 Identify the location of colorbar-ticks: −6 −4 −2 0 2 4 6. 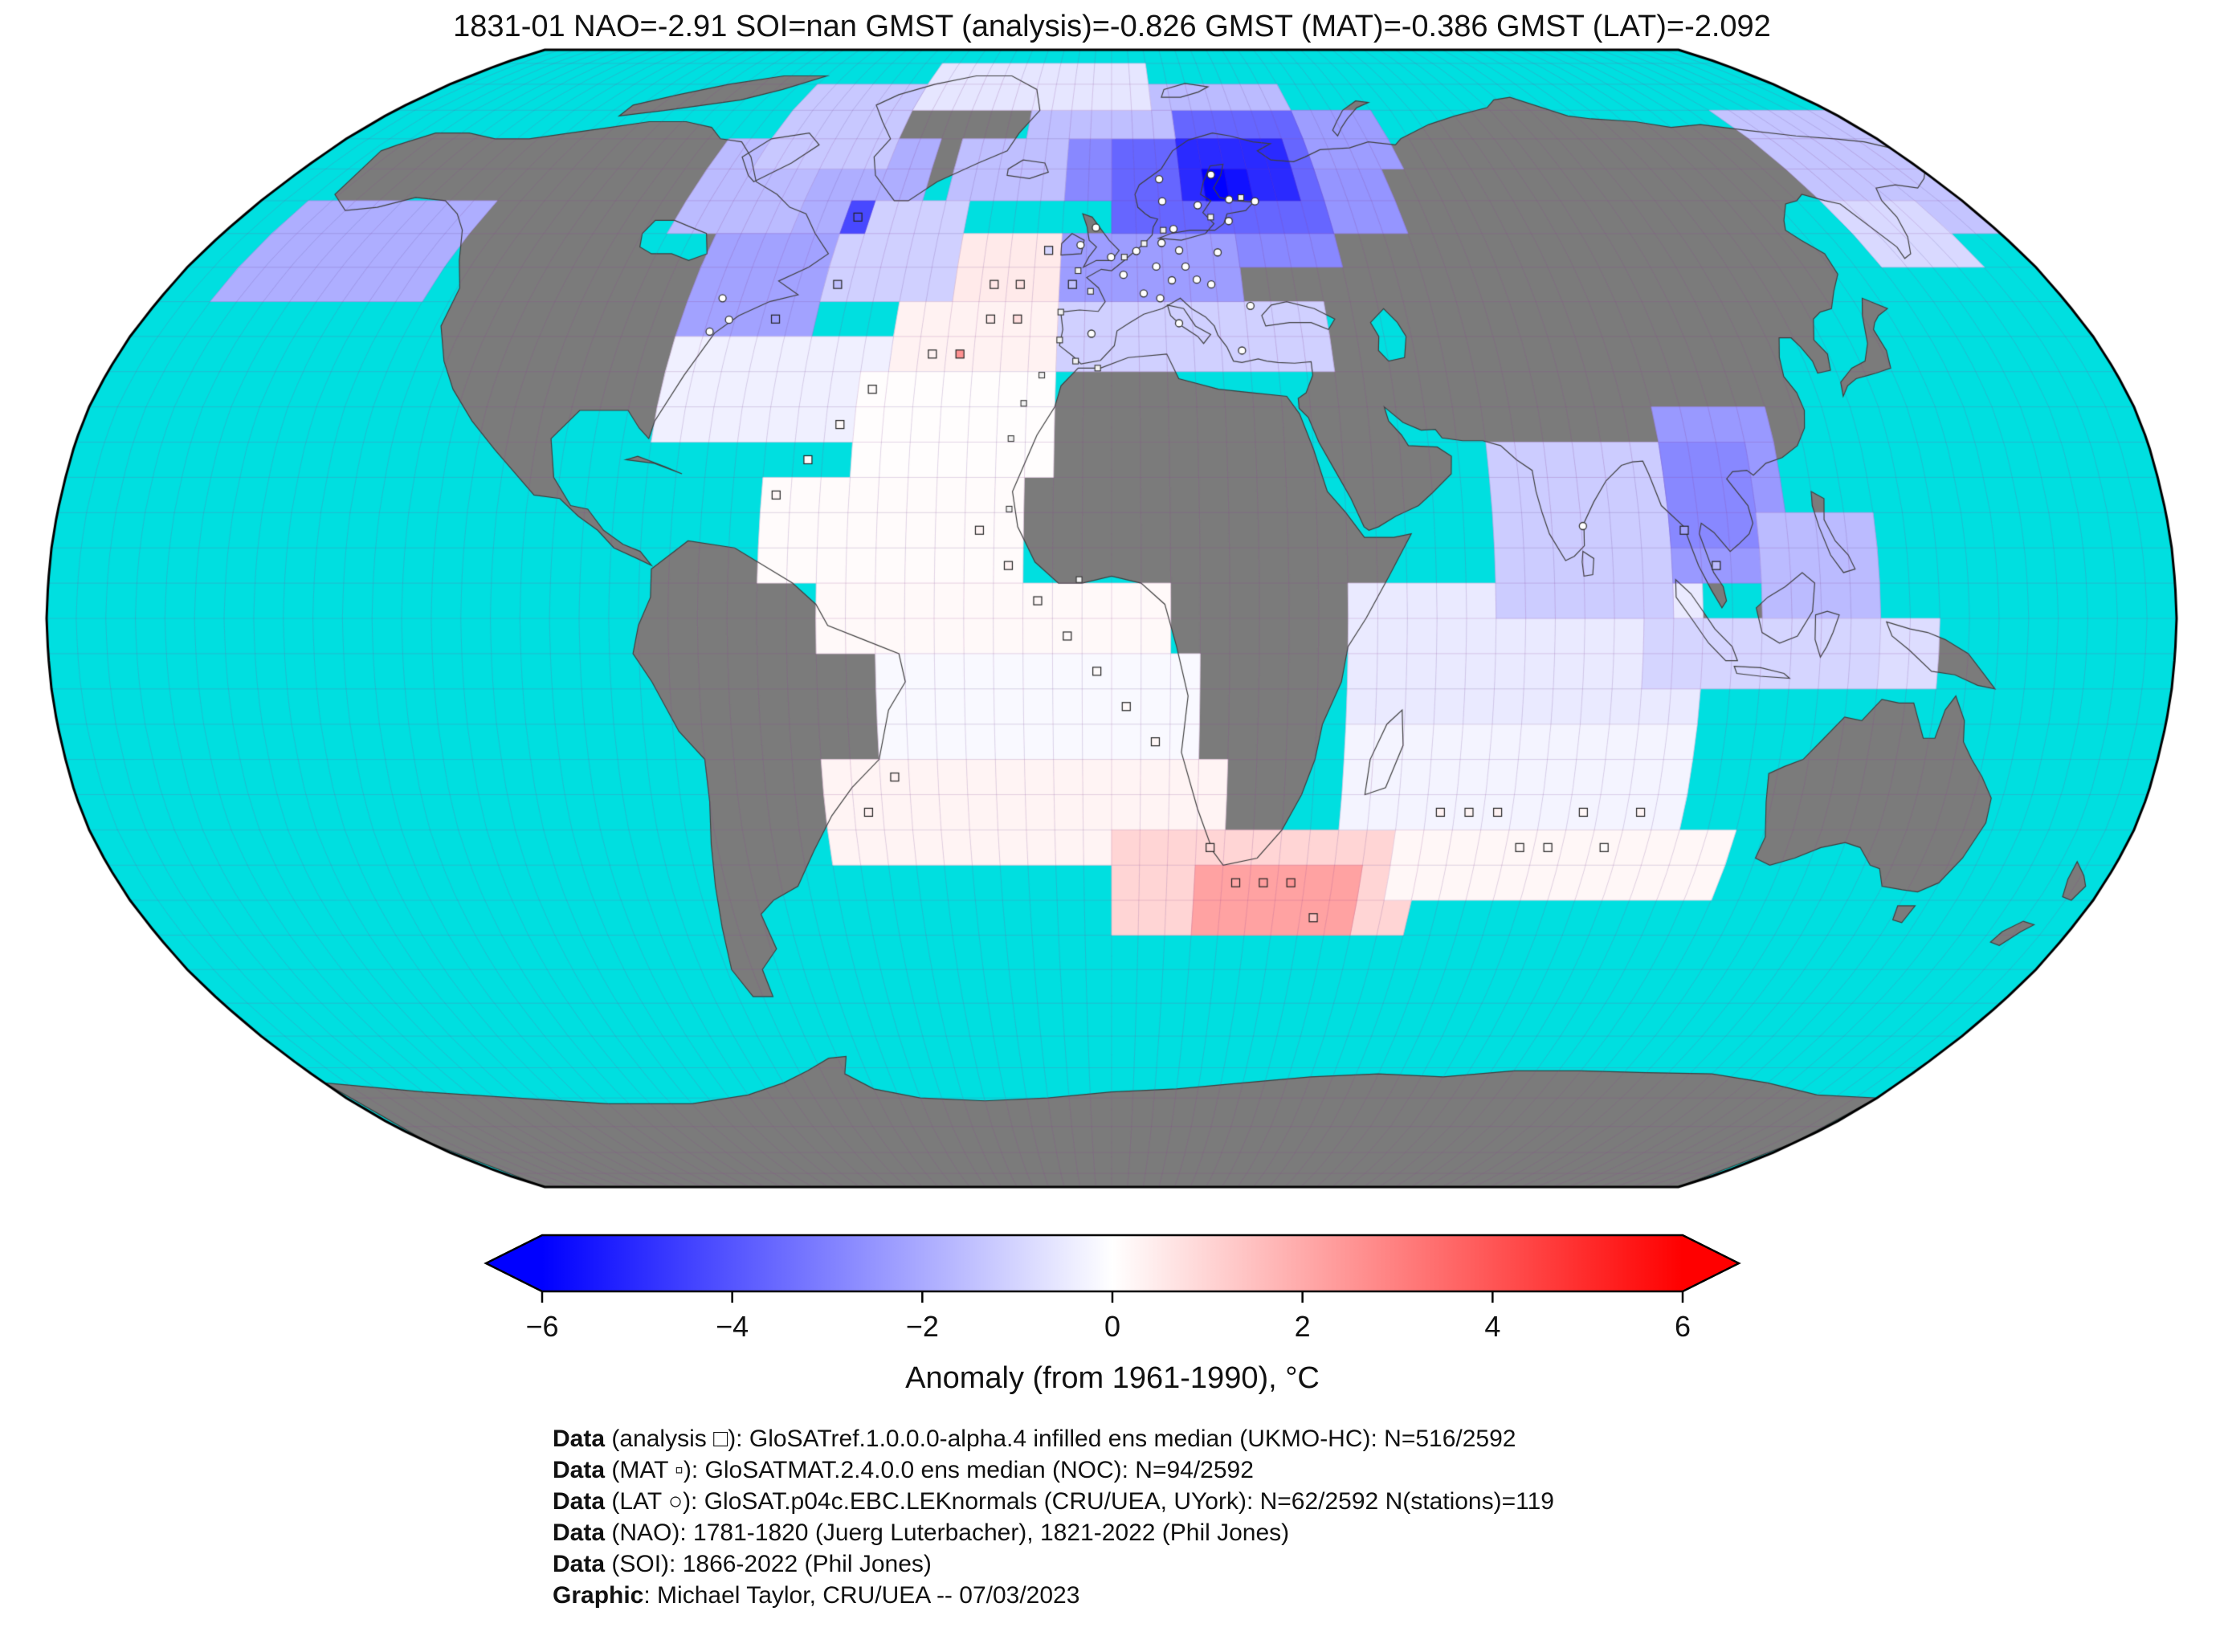
(1108, 1317).